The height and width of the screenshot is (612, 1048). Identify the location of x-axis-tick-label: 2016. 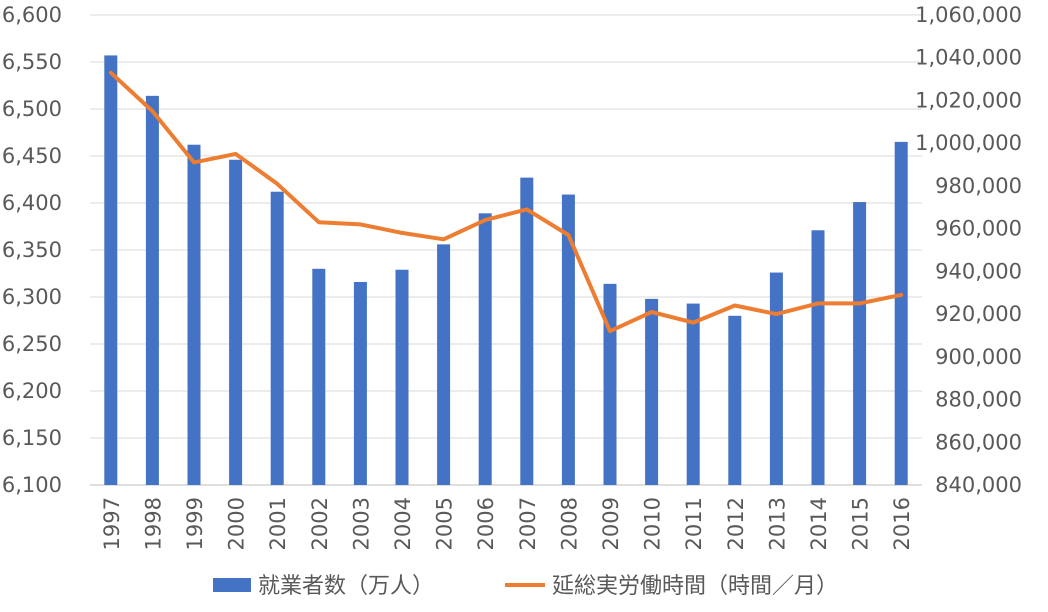
(902, 523).